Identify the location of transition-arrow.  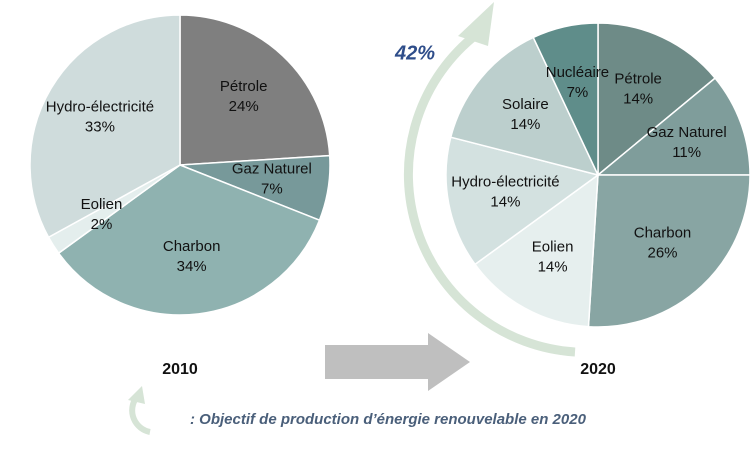
(397, 362).